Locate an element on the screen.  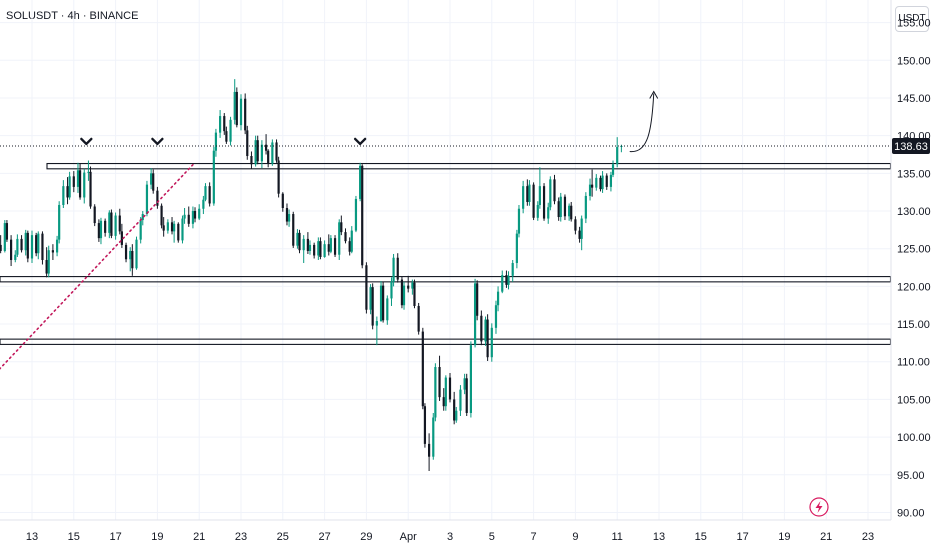
currency-button: USDT is located at coordinates (912, 19).